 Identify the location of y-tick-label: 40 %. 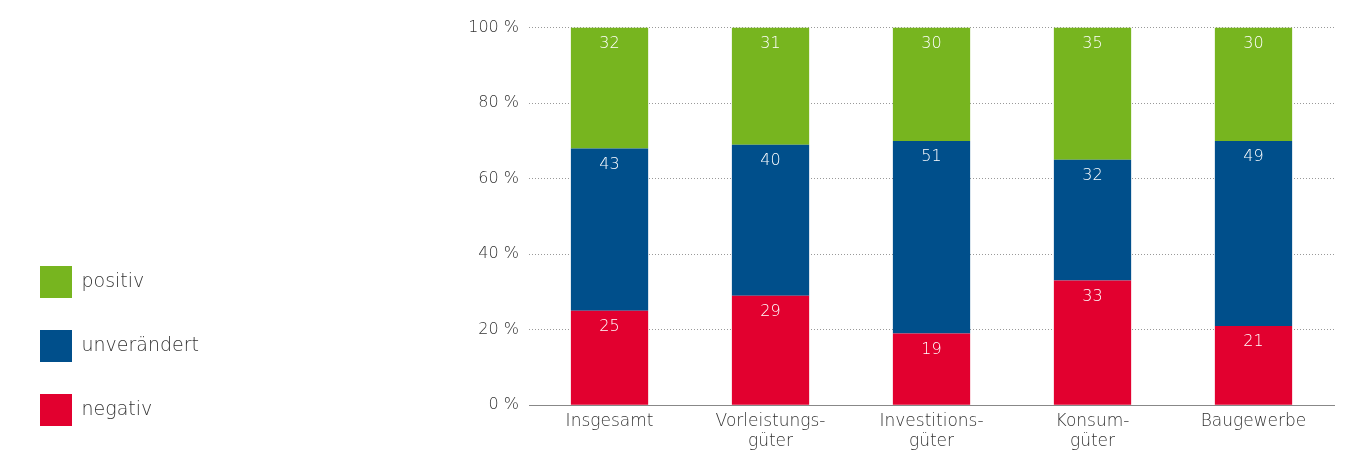
(499, 253).